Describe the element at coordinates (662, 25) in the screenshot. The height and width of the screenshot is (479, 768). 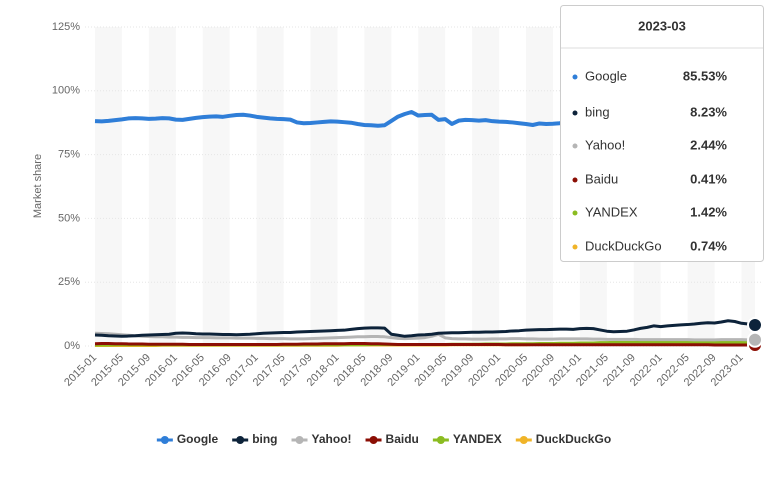
I see `tooltip-title: 2023-03` at that location.